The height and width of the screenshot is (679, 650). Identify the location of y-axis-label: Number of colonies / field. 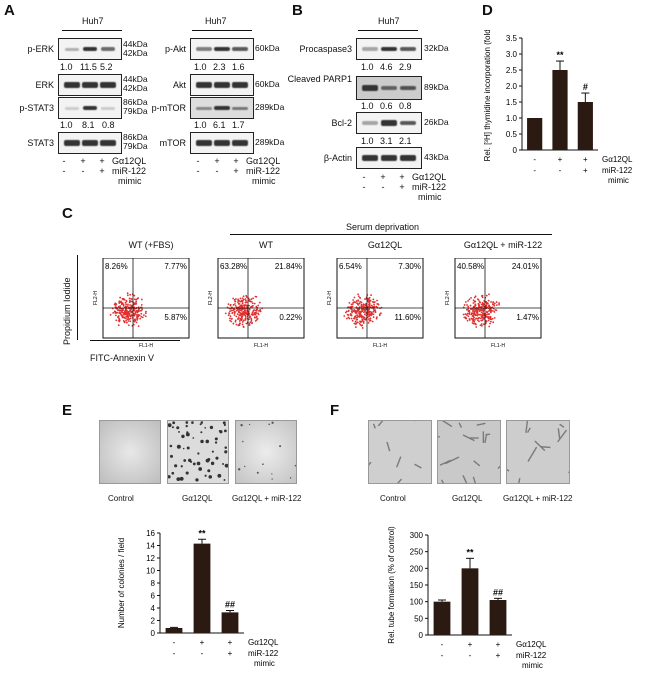
(121, 583).